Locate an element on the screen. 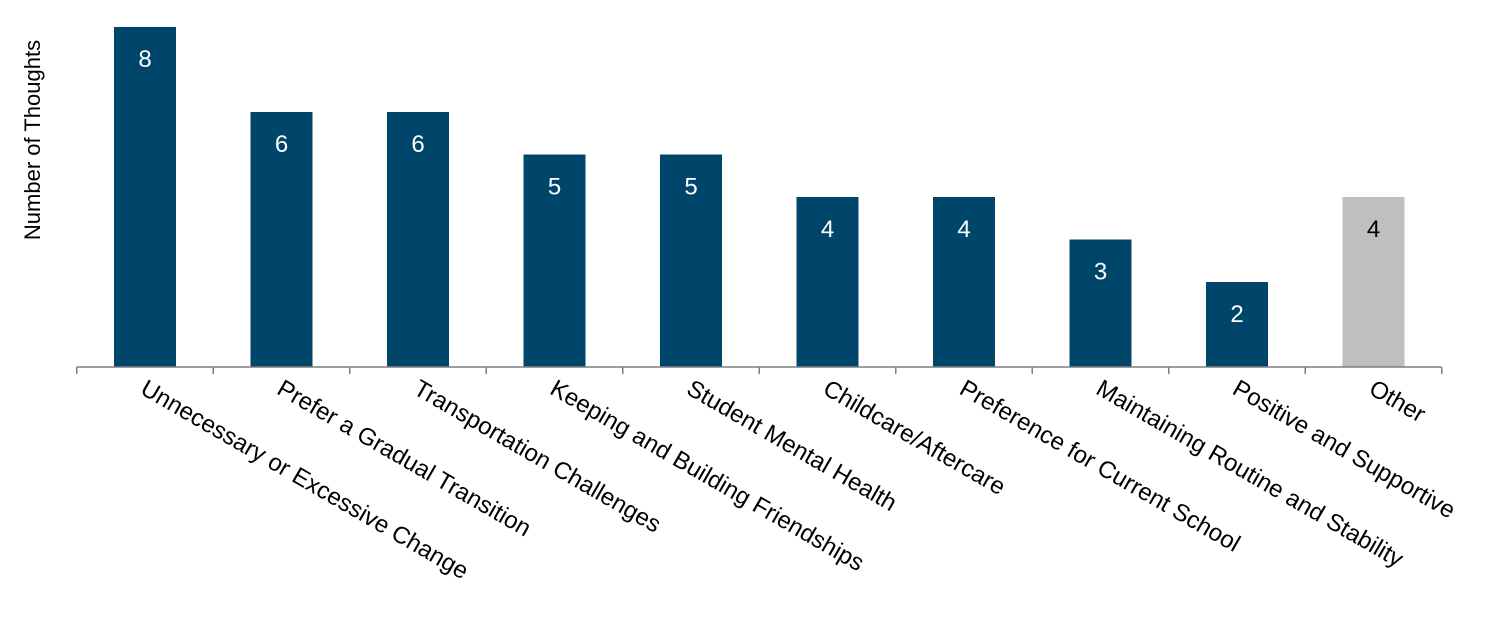 Image resolution: width=1511 pixels, height=631 pixels. x-tick-label-8: Positive and Supportive is located at coordinates (1344, 449).